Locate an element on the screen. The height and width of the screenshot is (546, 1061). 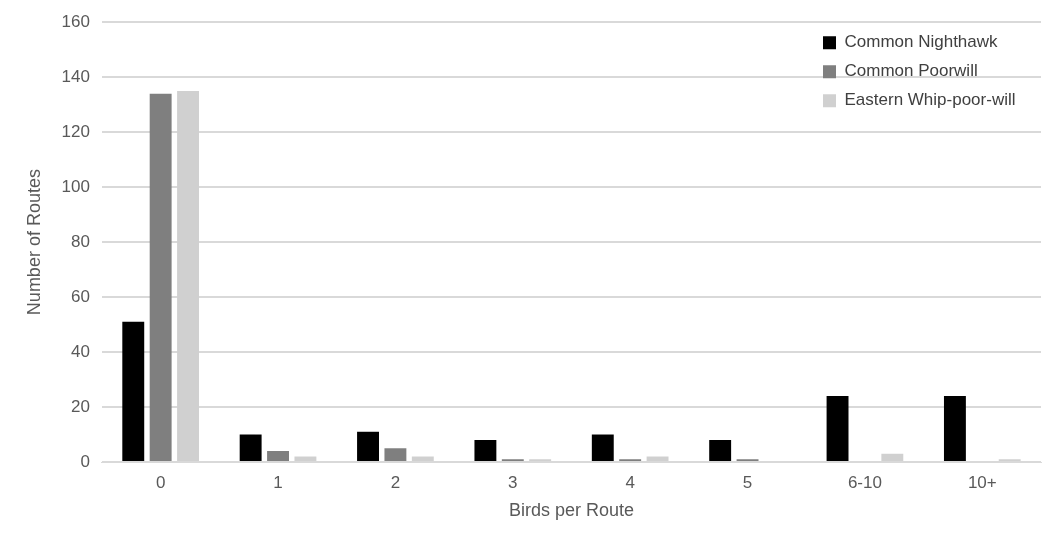
x-axis-title: Birds per Route is located at coordinates (571, 510).